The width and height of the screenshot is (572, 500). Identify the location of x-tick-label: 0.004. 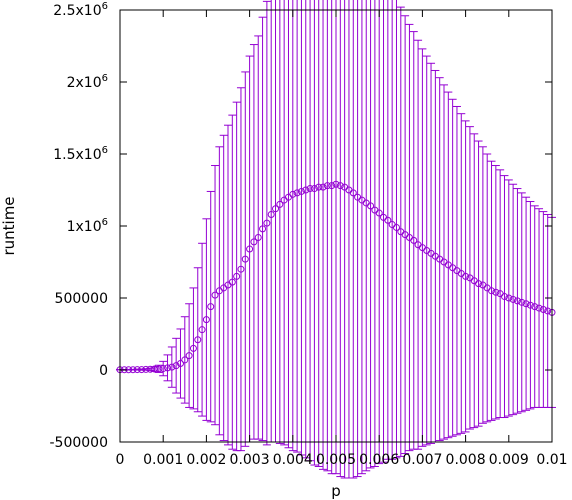
(293, 460).